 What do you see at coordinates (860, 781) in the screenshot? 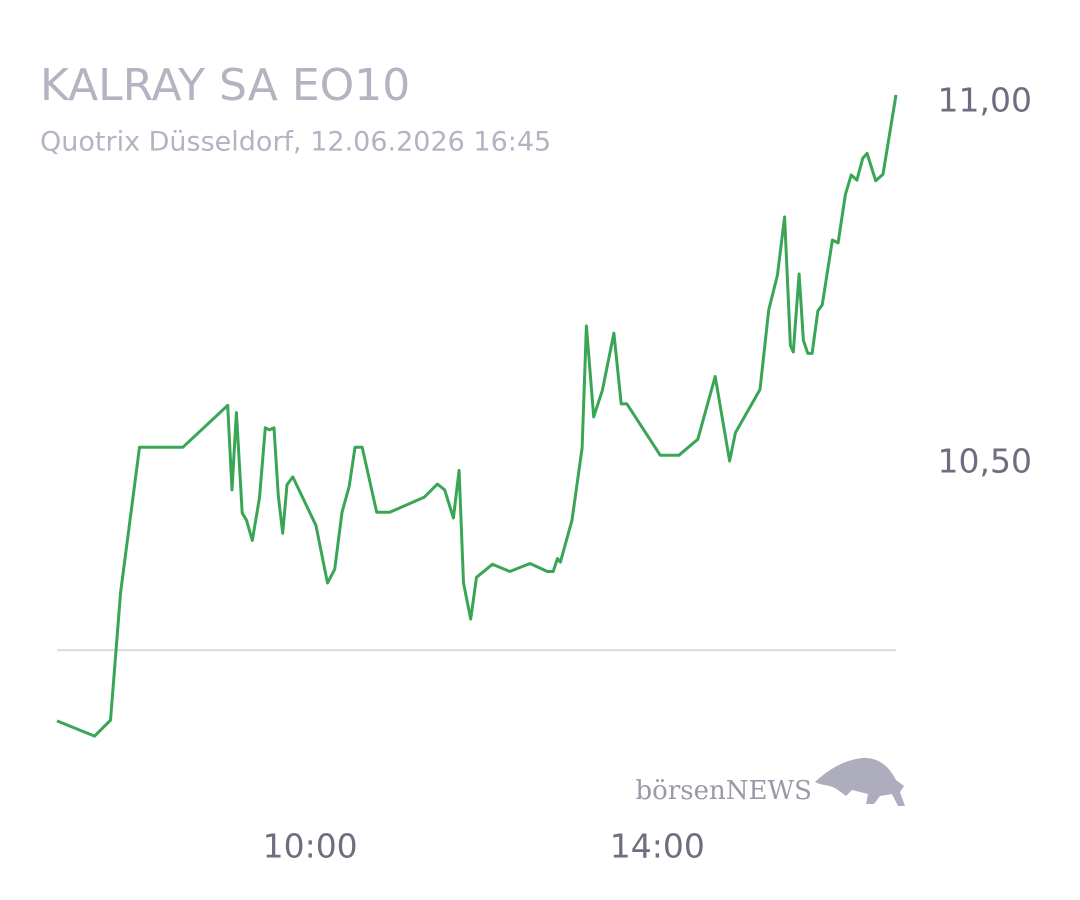
I see `watermark-bull` at bounding box center [860, 781].